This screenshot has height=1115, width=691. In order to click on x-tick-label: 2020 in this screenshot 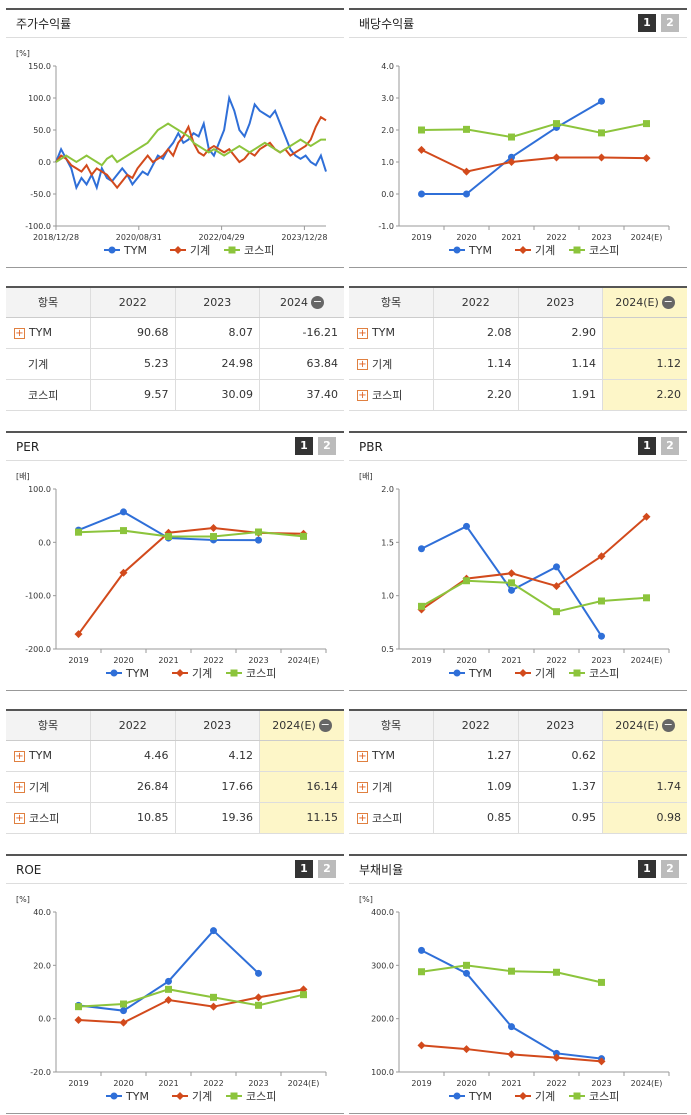, I will do `click(466, 660)`.